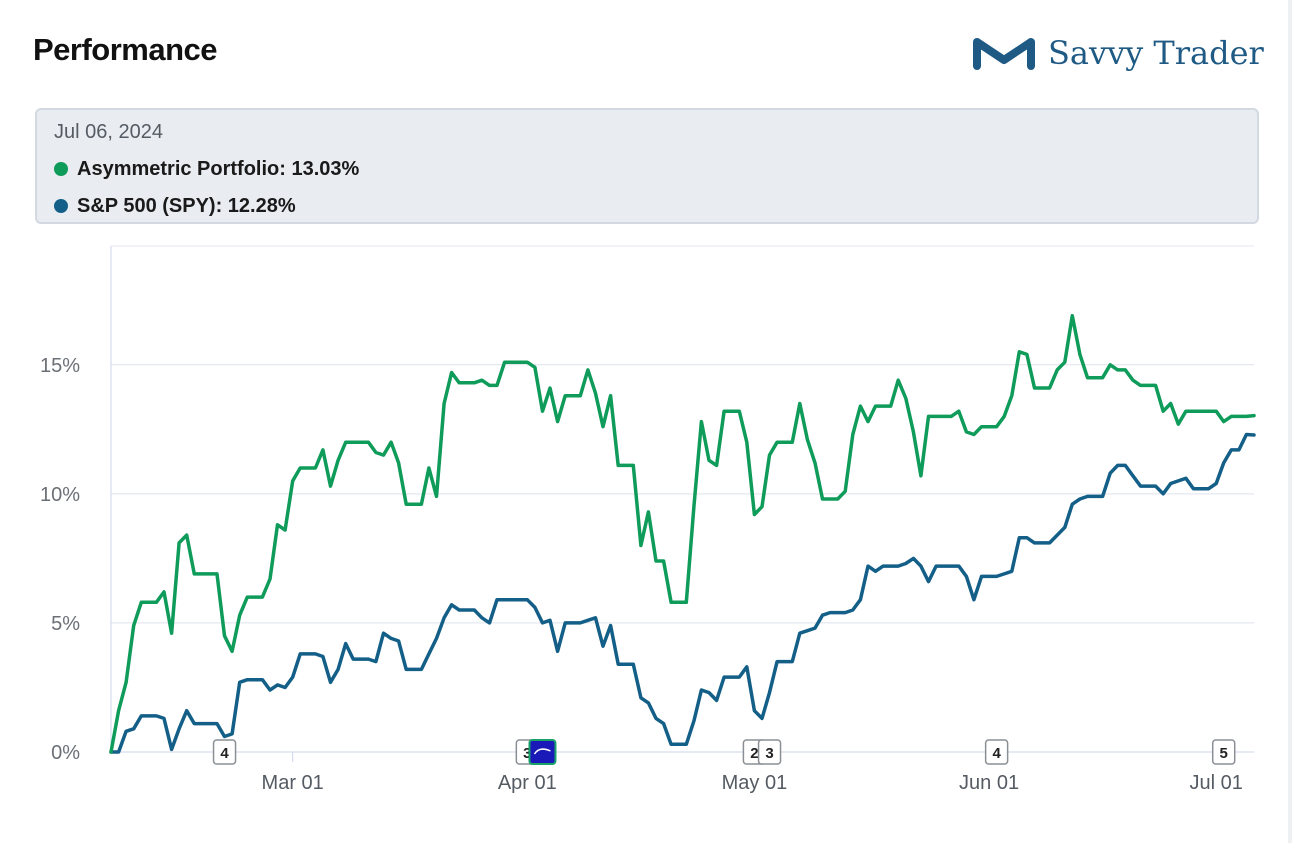  What do you see at coordinates (754, 753) in the screenshot?
I see `trade-marker-count: 2` at bounding box center [754, 753].